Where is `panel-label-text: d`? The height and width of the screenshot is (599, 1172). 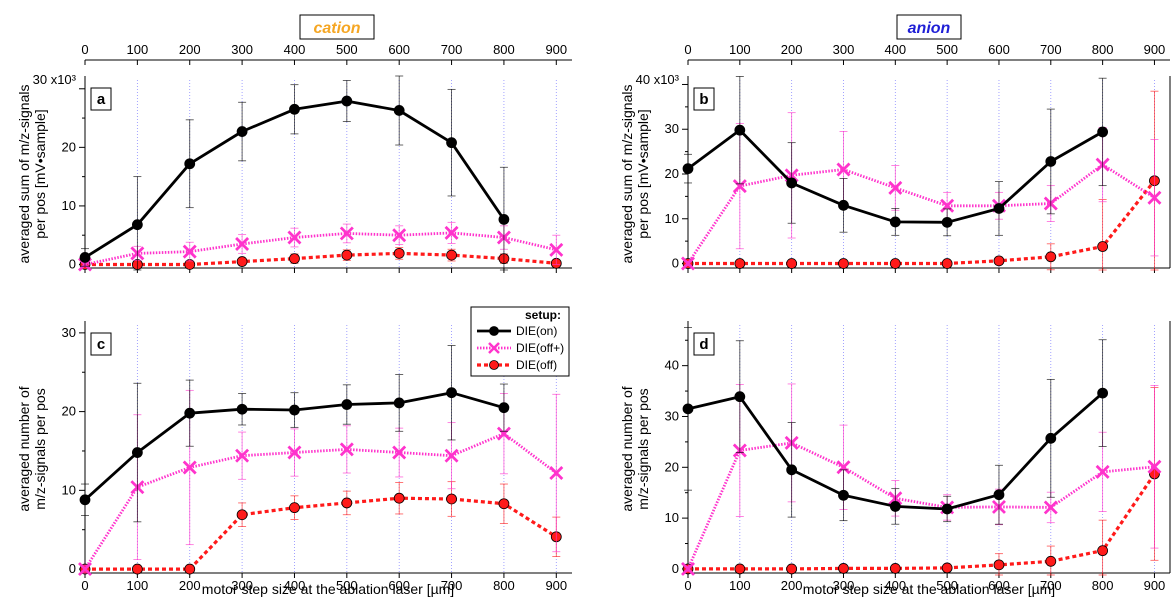
panel-label-text: d is located at coordinates (703, 344).